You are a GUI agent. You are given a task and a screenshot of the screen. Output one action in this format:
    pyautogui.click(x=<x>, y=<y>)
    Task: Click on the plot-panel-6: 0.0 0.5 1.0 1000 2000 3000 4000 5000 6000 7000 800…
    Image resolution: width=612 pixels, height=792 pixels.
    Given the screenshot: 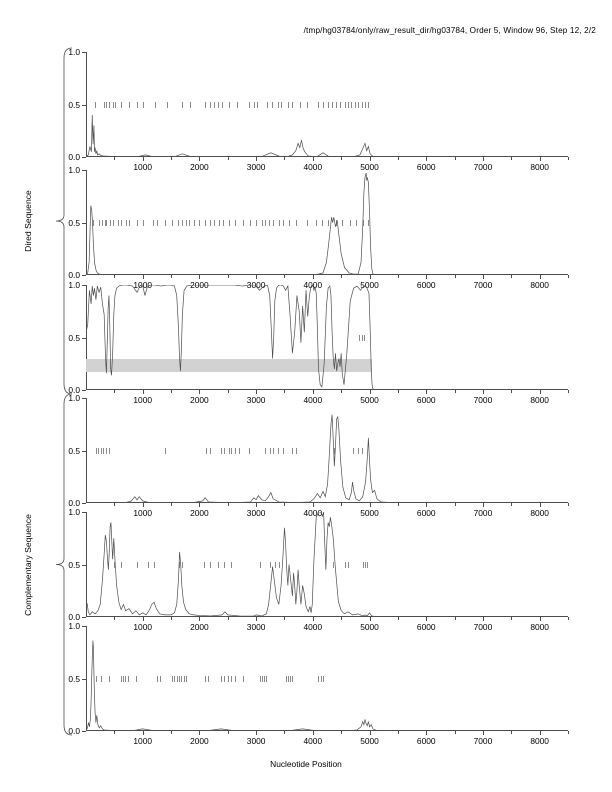 What is the action you would take?
    pyautogui.click(x=318, y=683)
    